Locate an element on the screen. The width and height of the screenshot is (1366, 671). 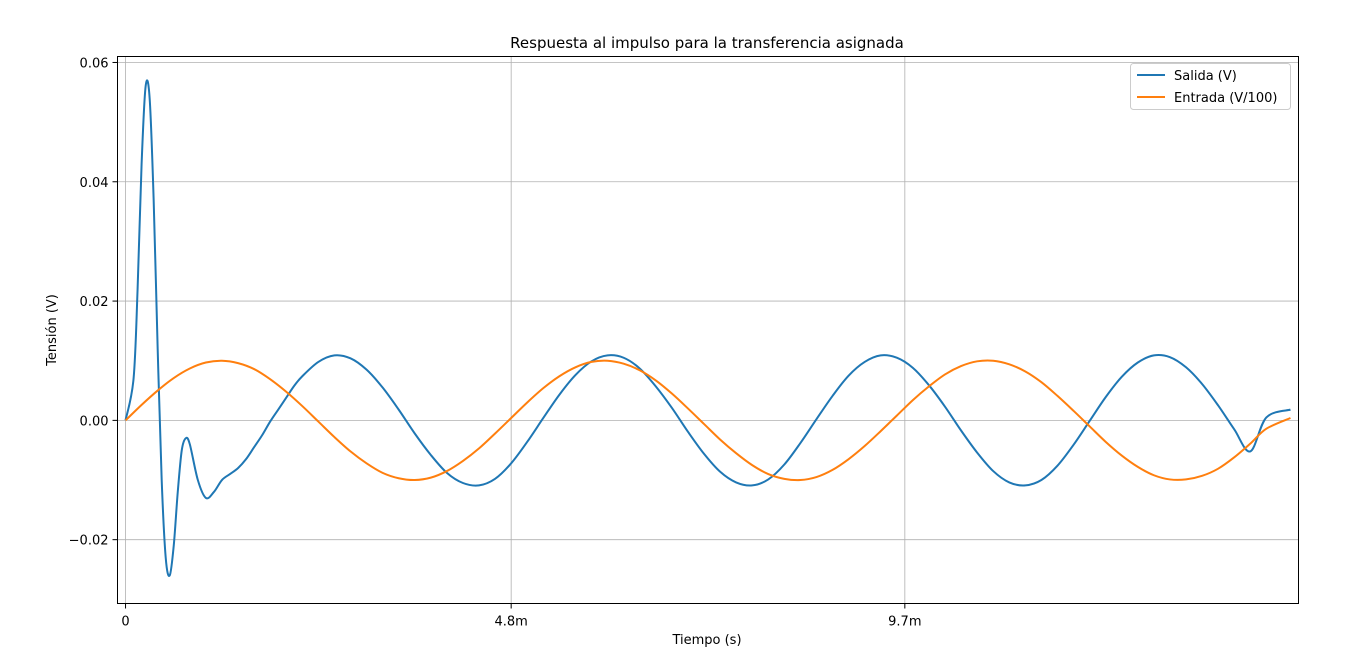
legend: Salida (V) Entrada (V/100) is located at coordinates (1210, 86).